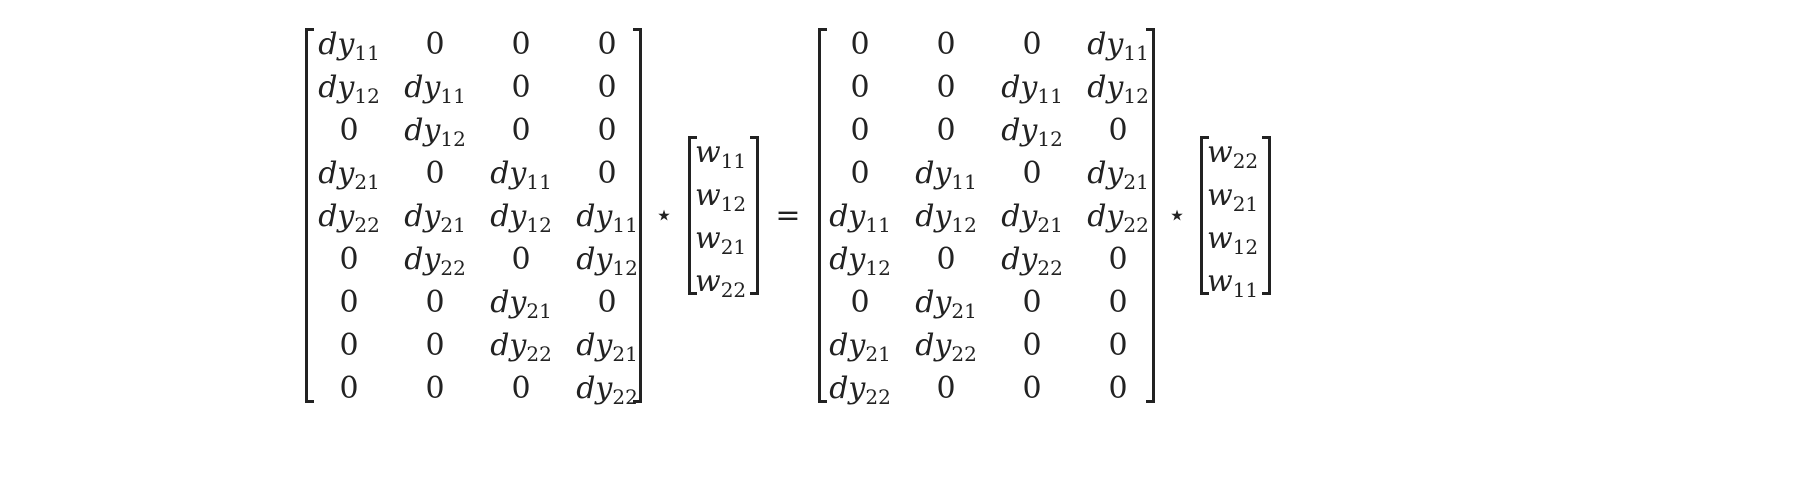  I want to click on star-operator-right: ⋆, so click(1177, 215).